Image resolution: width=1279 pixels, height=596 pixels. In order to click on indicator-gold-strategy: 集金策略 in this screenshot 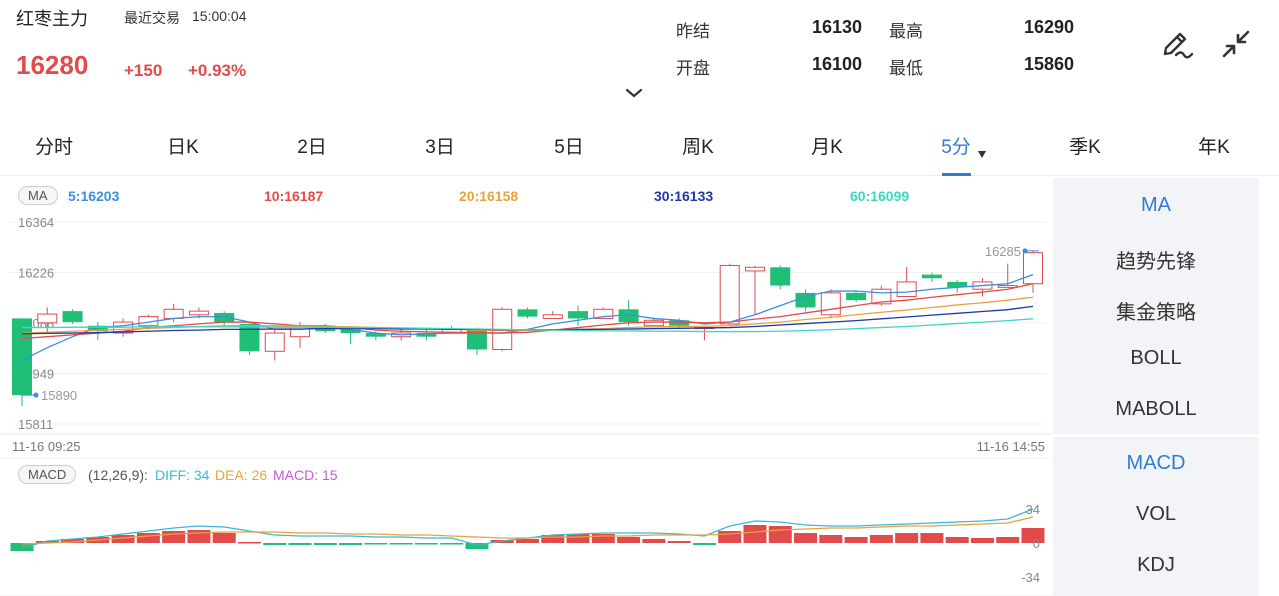, I will do `click(1156, 313)`.